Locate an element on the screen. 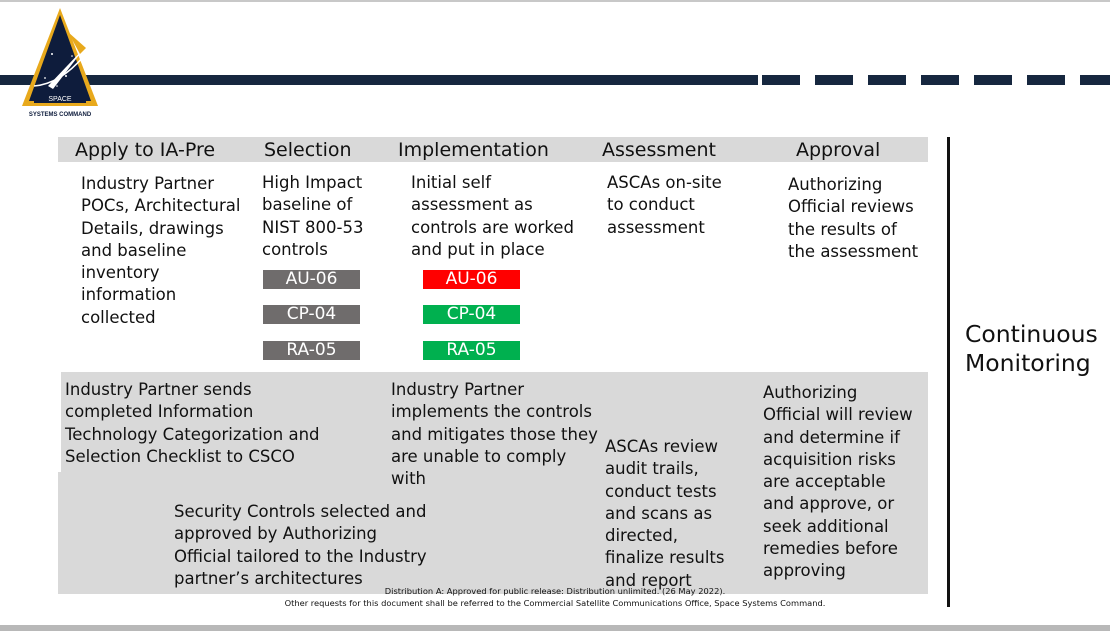  panel-divider is located at coordinates (59, 422).